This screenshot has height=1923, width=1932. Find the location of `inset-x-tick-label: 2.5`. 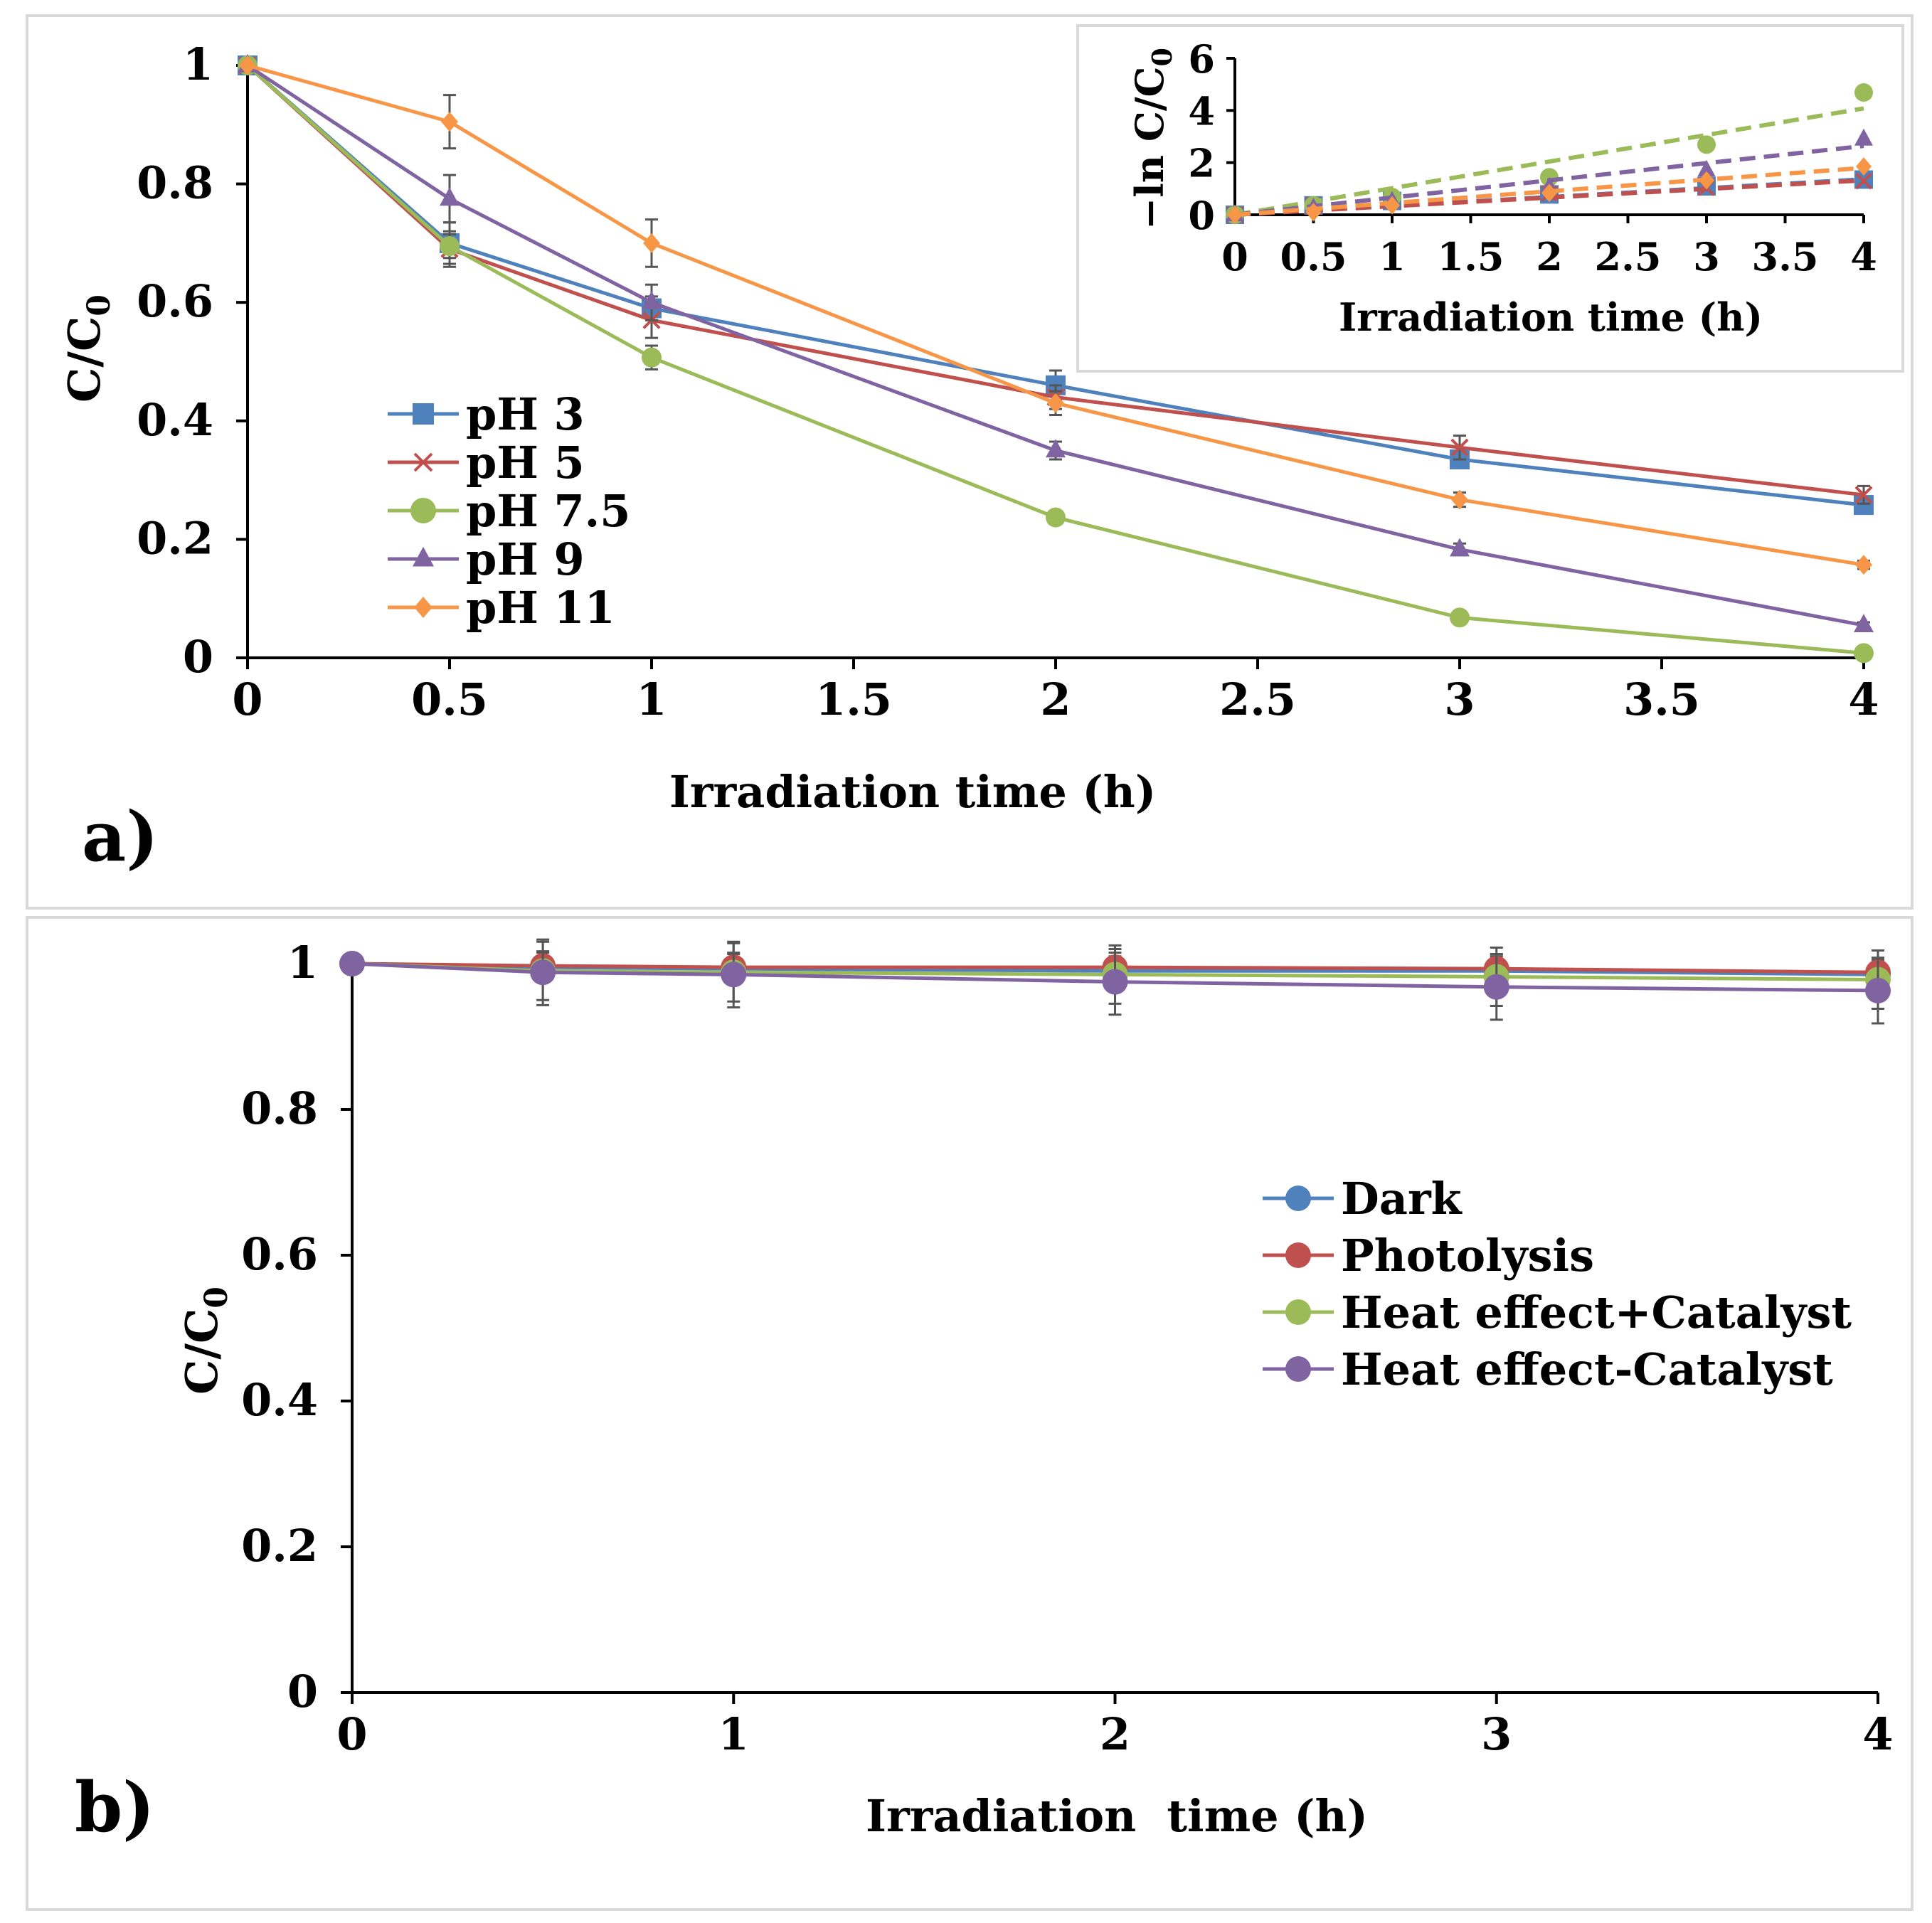

inset-x-tick-label: 2.5 is located at coordinates (1628, 256).